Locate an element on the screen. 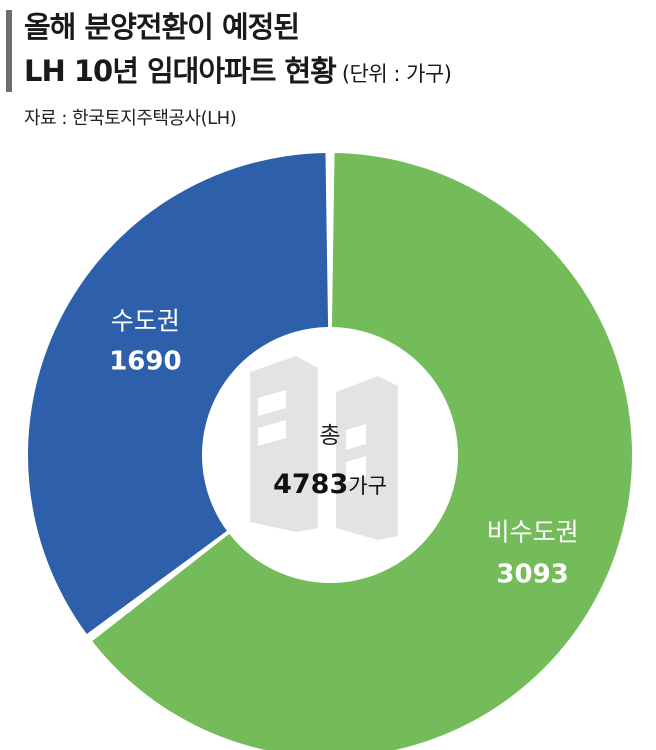  title-line1-text: 올해 분양전환이 예정된 is located at coordinates (162, 27).